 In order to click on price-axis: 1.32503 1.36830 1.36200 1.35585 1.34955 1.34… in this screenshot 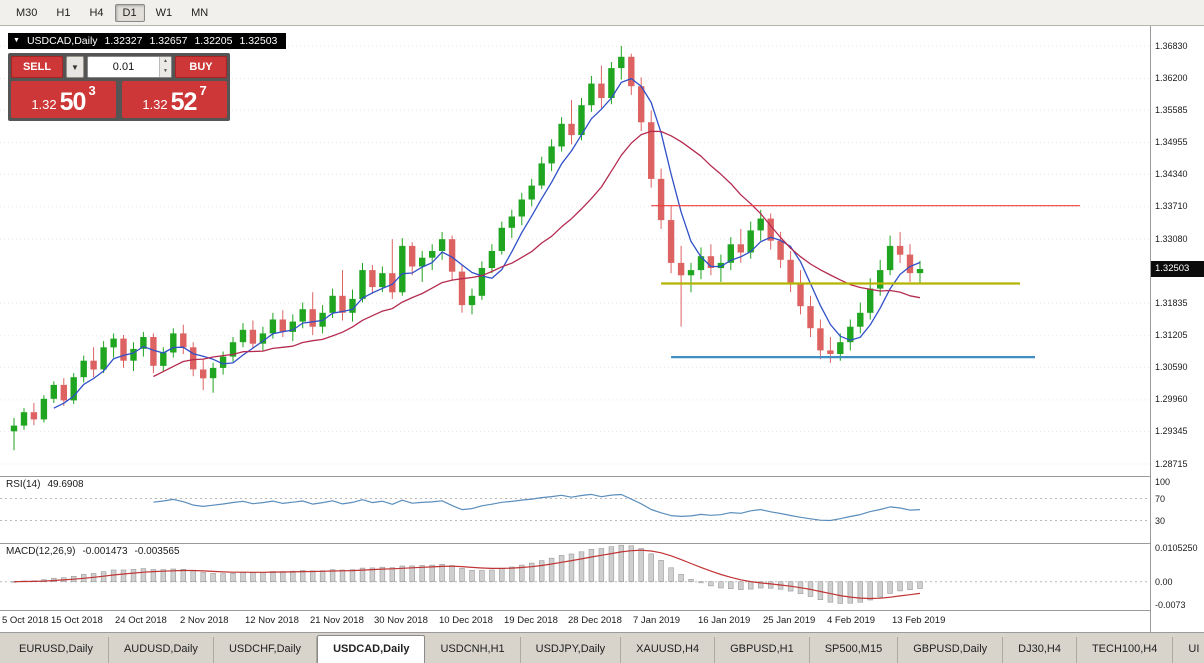, I will do `click(1177, 329)`.